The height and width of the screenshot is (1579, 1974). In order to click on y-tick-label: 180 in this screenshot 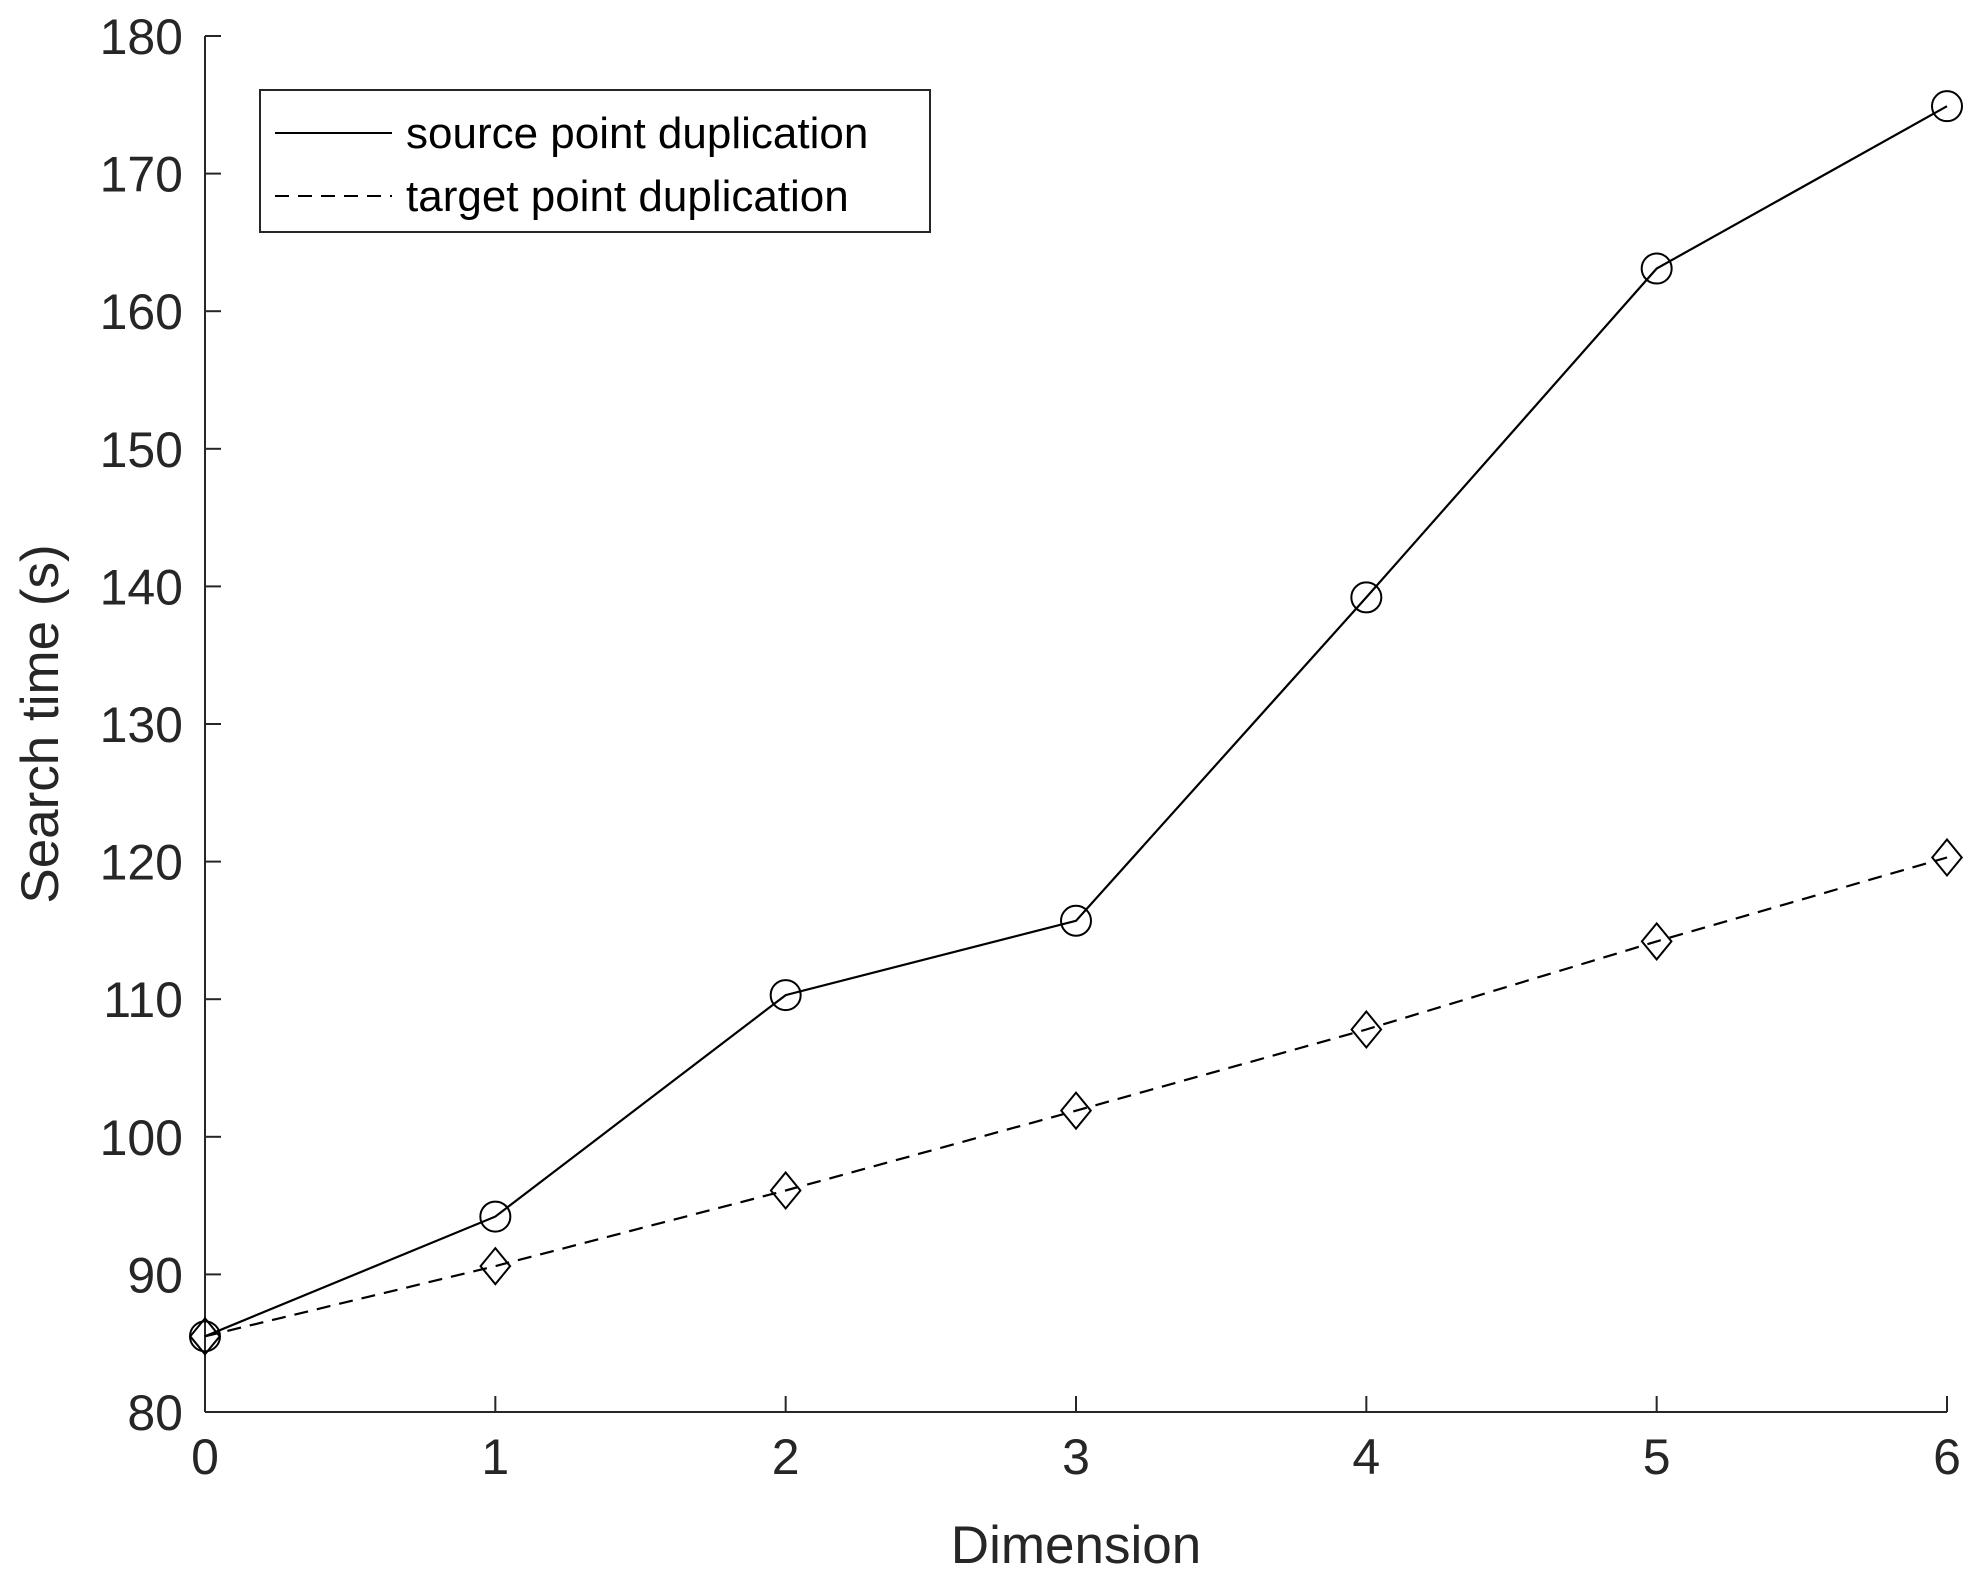, I will do `click(141, 37)`.